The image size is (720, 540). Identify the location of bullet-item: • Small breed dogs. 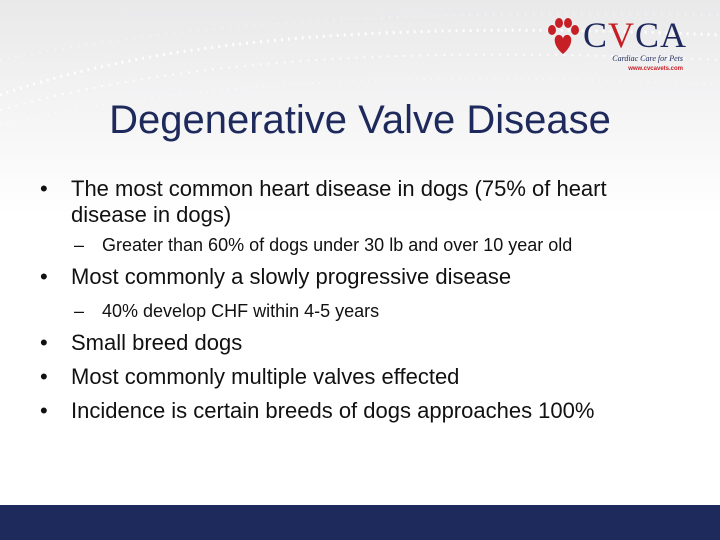
(360, 343).